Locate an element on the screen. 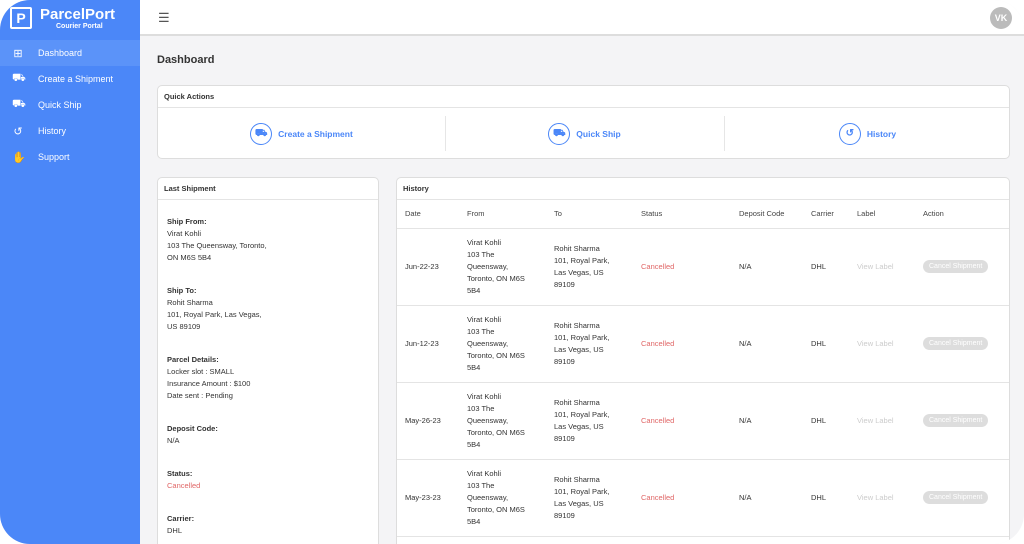 The width and height of the screenshot is (1024, 544). ship-from-line: Virat Kohli is located at coordinates (184, 233).